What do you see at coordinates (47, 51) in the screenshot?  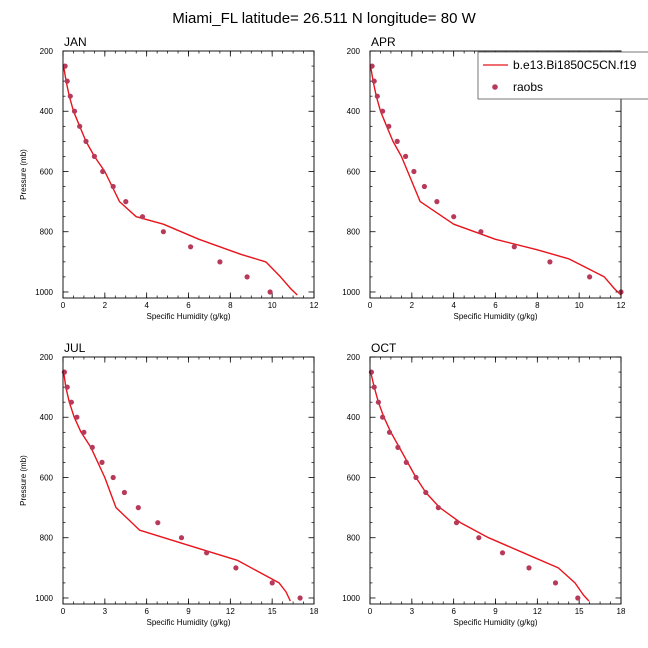 I see `y-tick-label: 200` at bounding box center [47, 51].